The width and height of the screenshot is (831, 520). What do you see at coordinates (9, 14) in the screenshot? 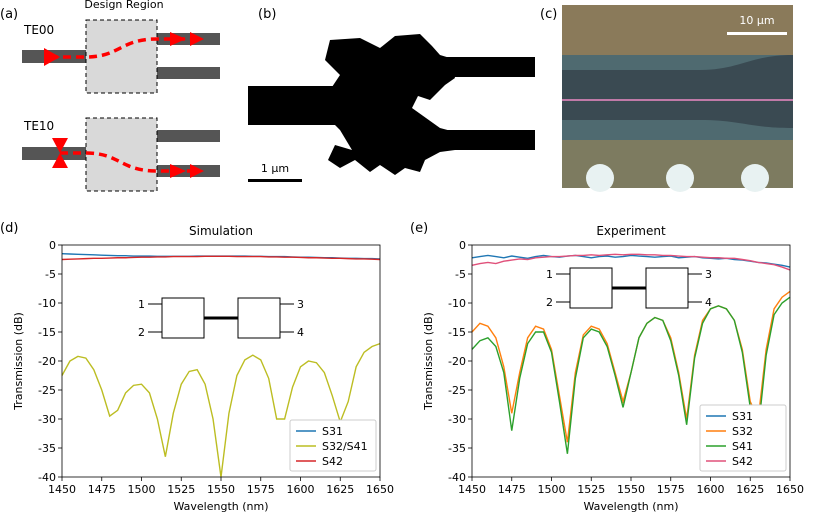
I see `panel-label: (a)` at bounding box center [9, 14].